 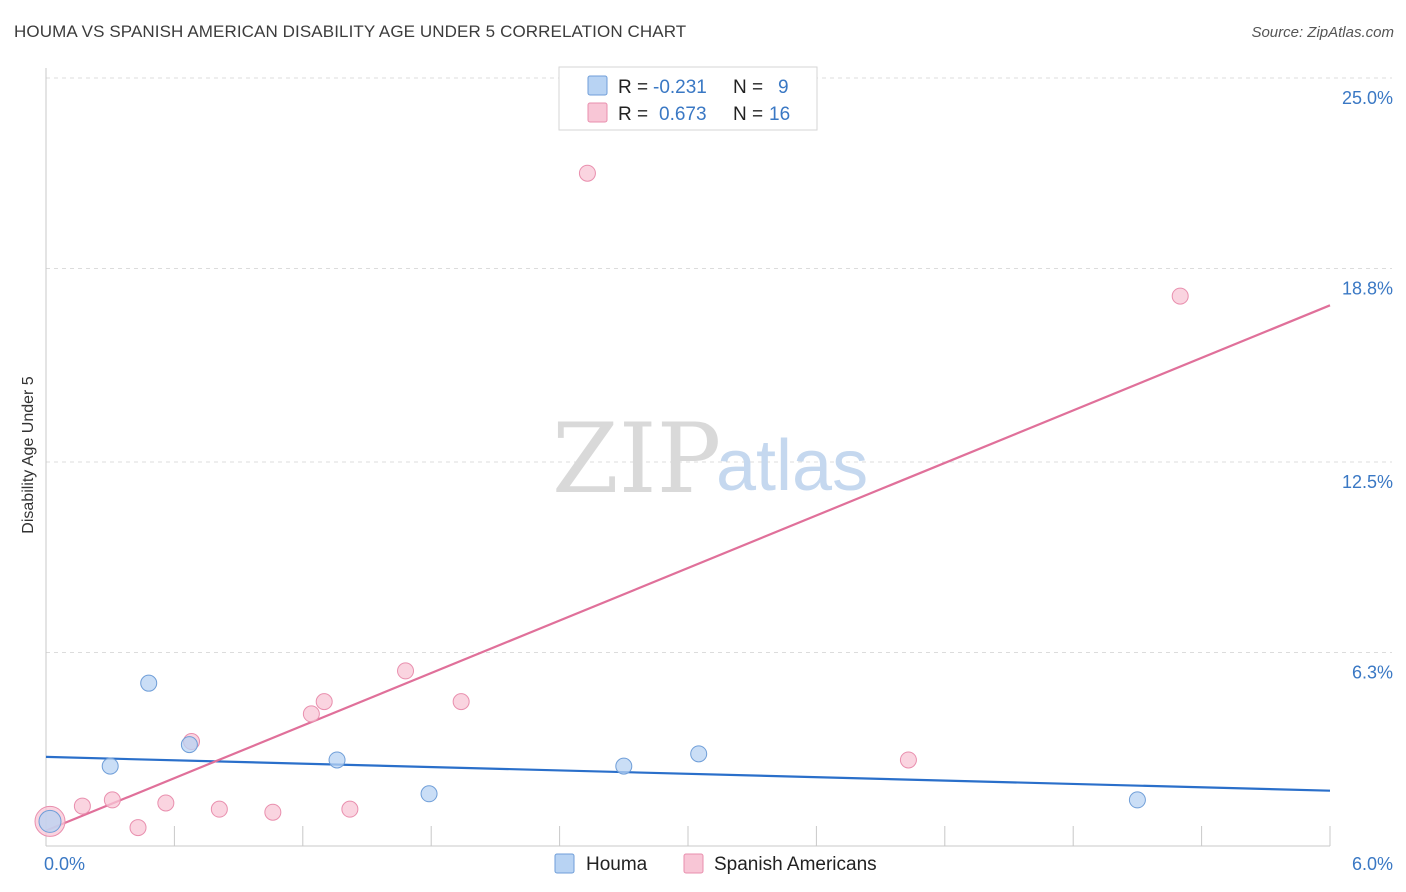 I want to click on series-legend: Houma Spanish Americans, so click(x=715, y=864).